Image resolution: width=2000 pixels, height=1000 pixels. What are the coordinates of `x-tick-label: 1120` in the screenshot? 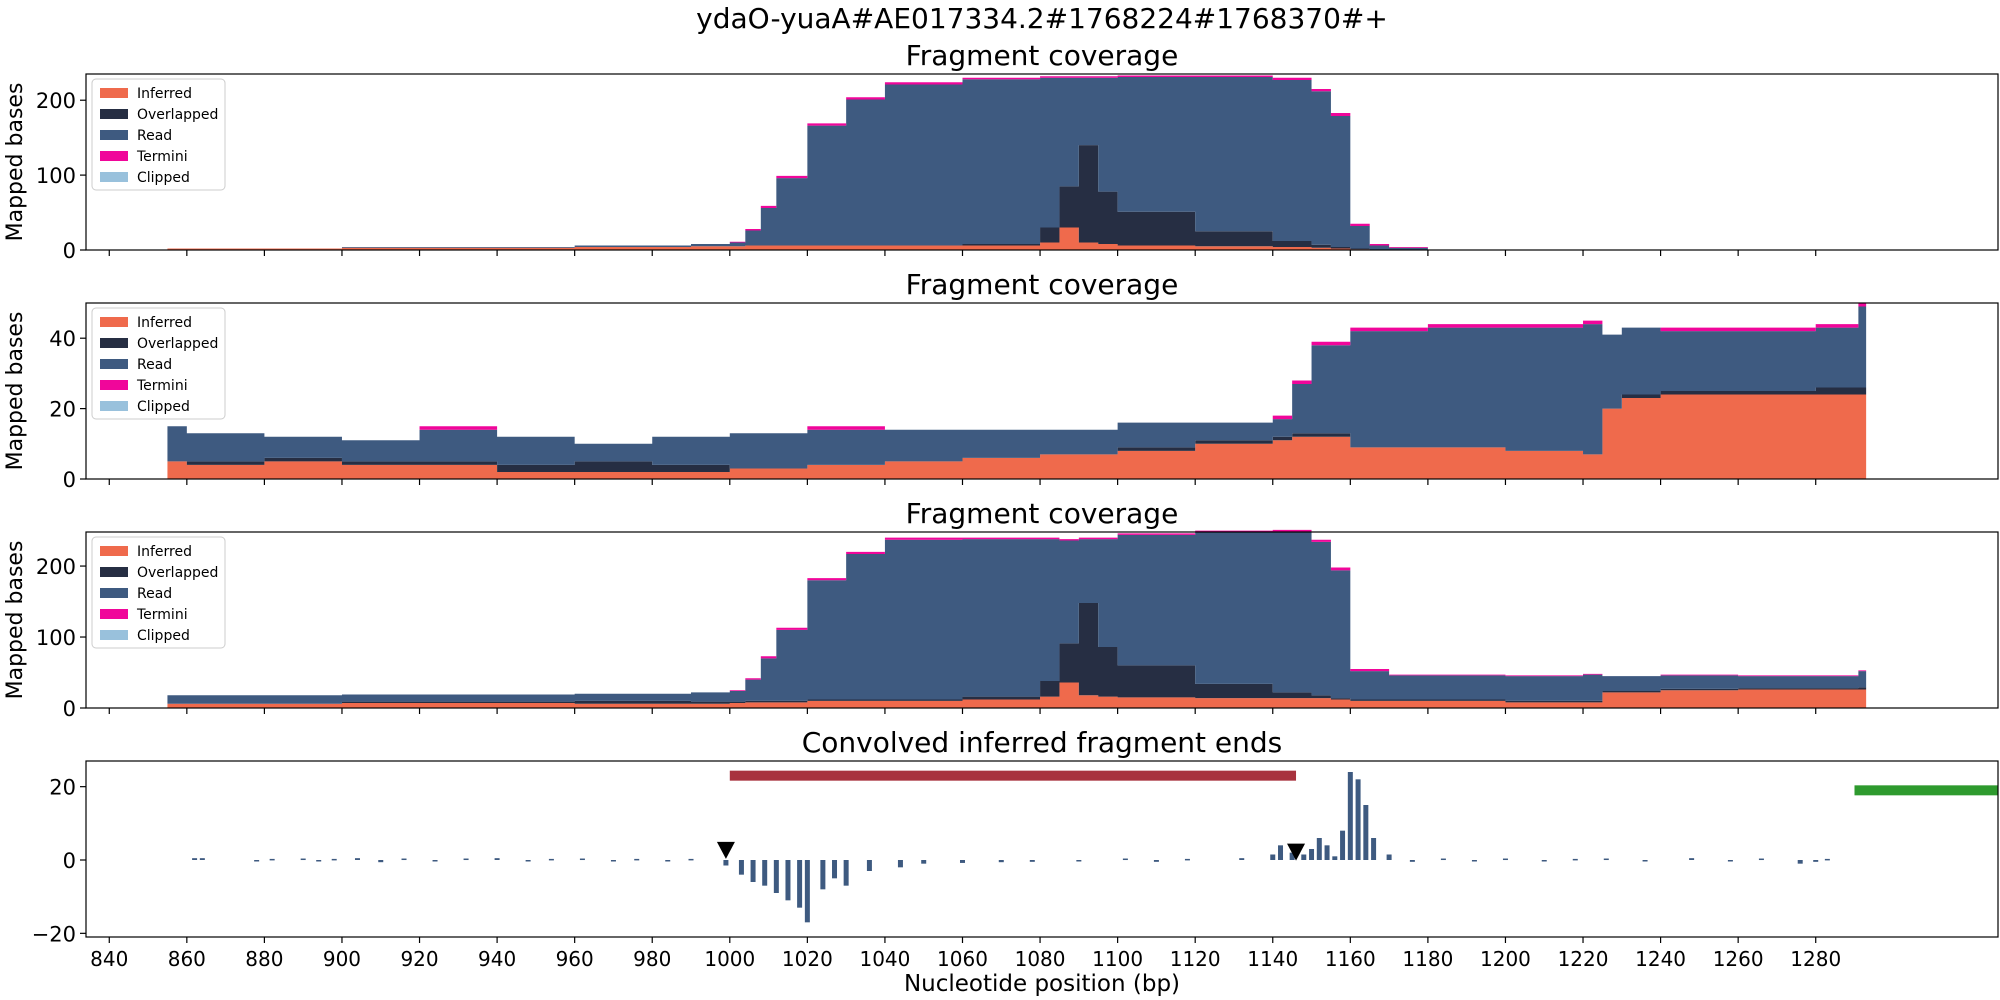 It's located at (1195, 959).